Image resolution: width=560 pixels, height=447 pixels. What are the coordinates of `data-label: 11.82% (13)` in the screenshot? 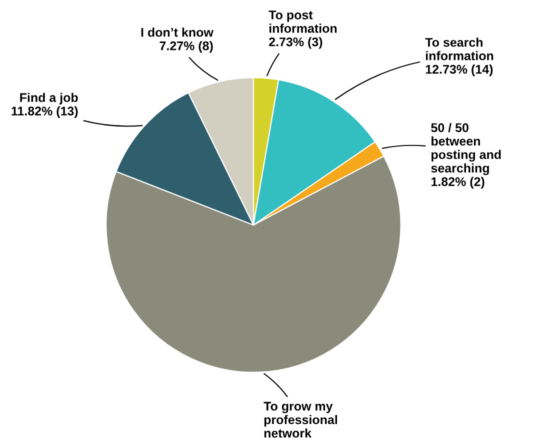 It's located at (45, 112).